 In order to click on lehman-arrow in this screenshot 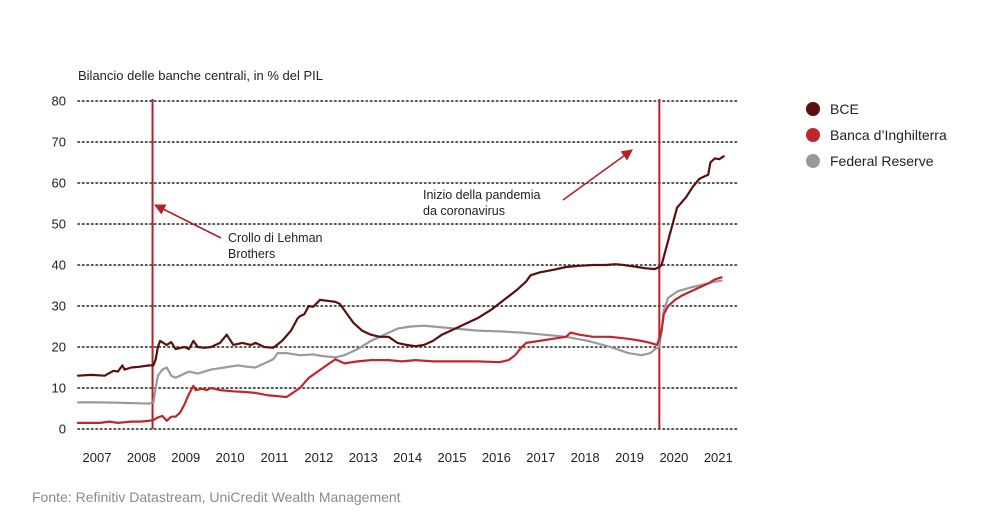, I will do `click(187, 221)`.